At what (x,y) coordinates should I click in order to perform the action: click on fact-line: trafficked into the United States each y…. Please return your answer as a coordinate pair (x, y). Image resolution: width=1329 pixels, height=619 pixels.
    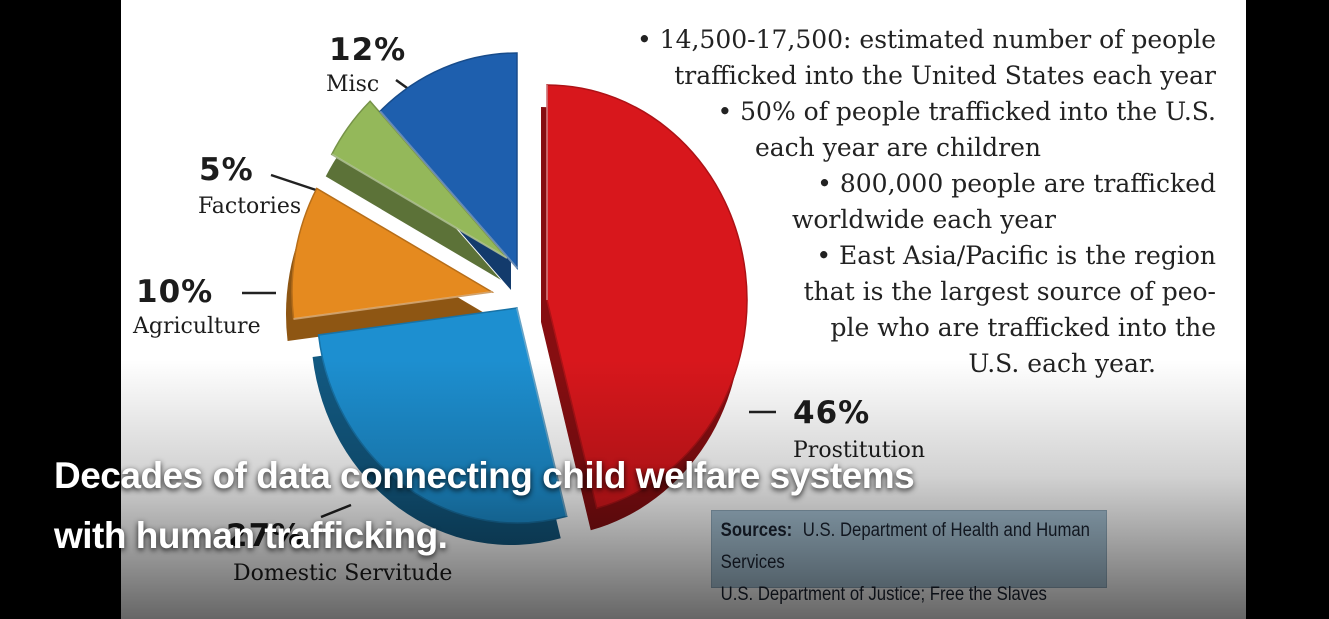
    Looking at the image, I should click on (945, 75).